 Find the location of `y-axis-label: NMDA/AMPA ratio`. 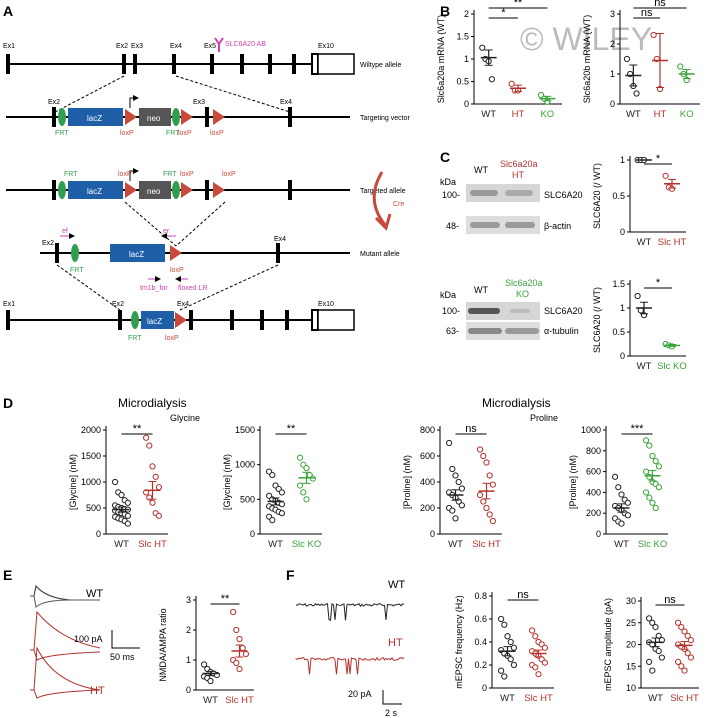

y-axis-label: NMDA/AMPA ratio is located at coordinates (163, 644).